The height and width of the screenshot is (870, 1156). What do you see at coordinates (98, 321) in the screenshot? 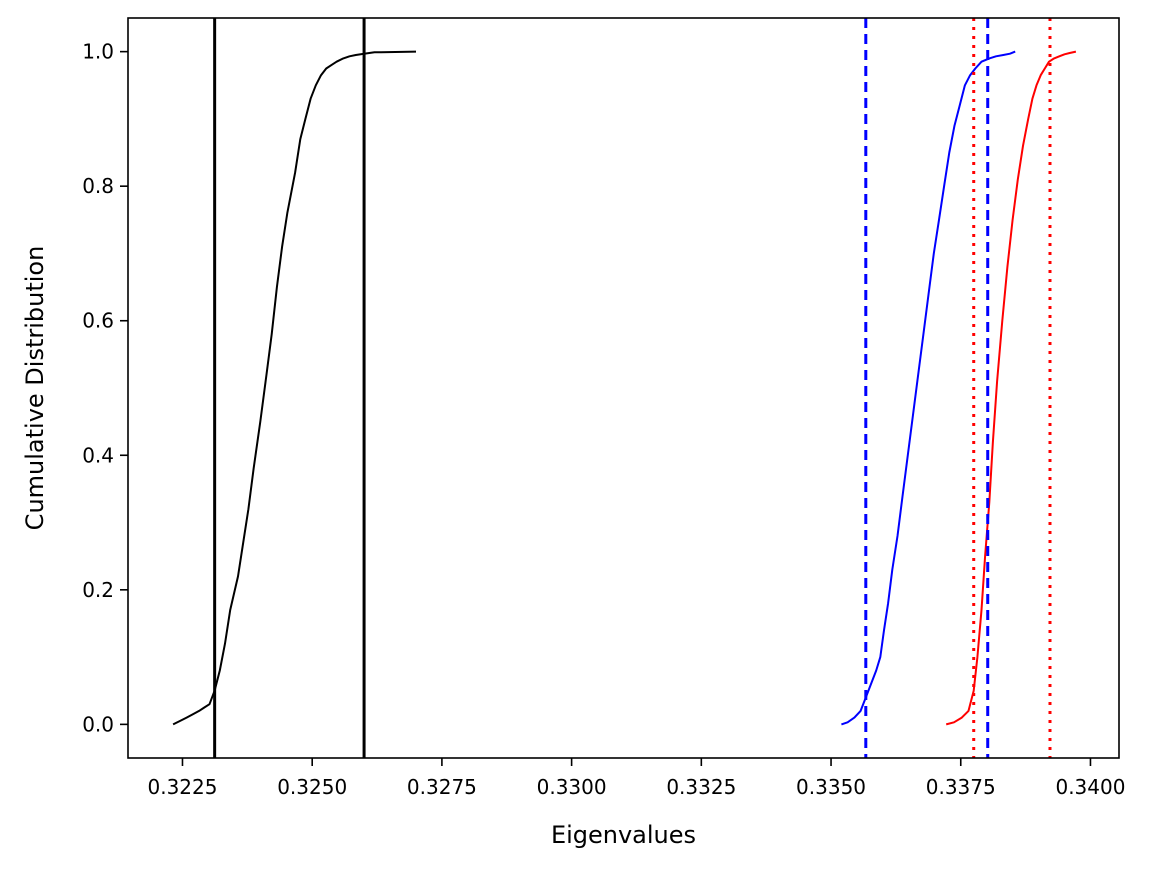
I see `y-tick-label: 0.6` at bounding box center [98, 321].